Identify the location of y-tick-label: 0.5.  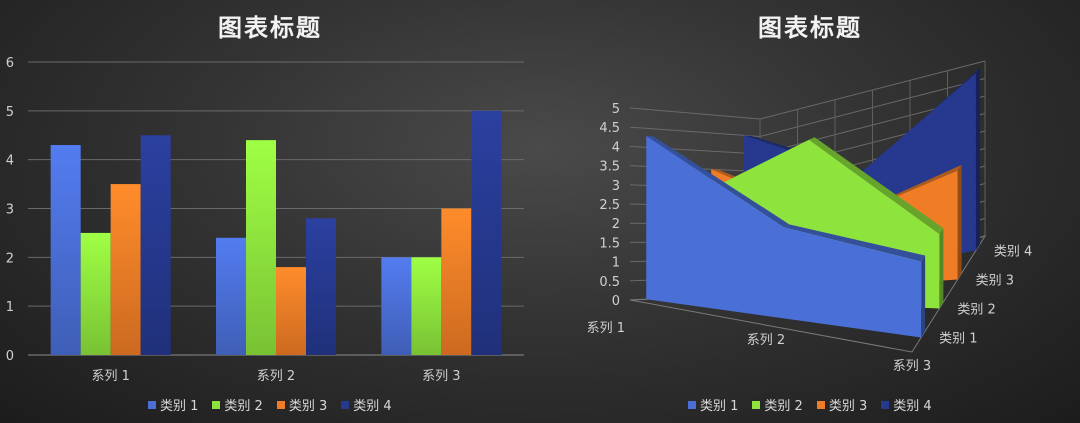
(609, 282).